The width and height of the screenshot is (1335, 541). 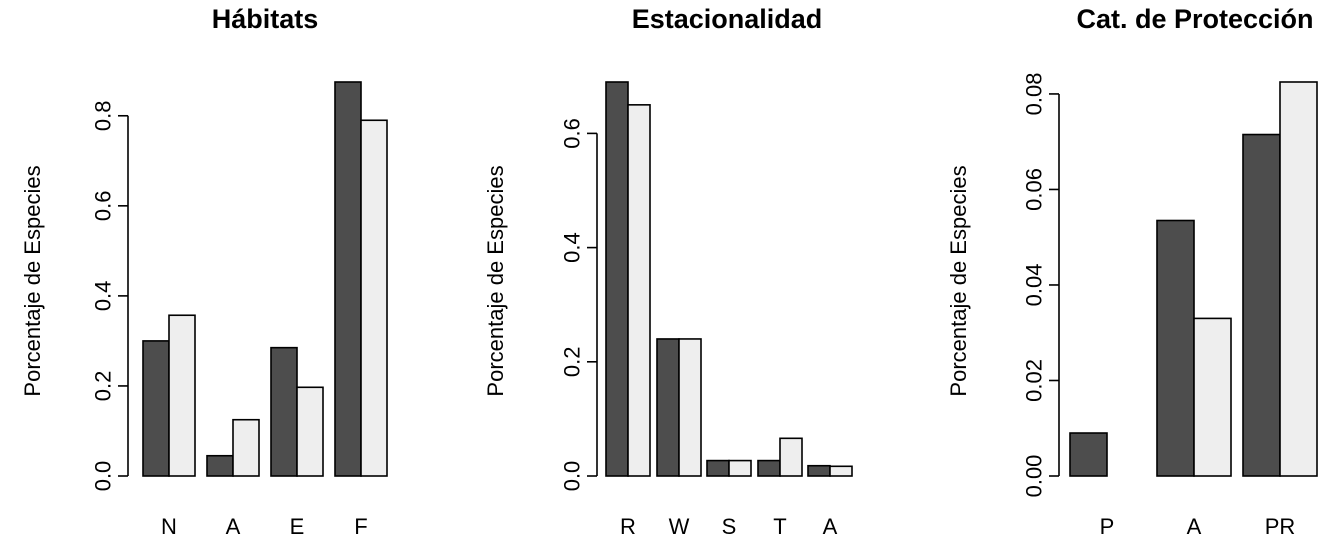 What do you see at coordinates (1194, 19) in the screenshot?
I see `chart-title-proteccion: Cat. de Protección` at bounding box center [1194, 19].